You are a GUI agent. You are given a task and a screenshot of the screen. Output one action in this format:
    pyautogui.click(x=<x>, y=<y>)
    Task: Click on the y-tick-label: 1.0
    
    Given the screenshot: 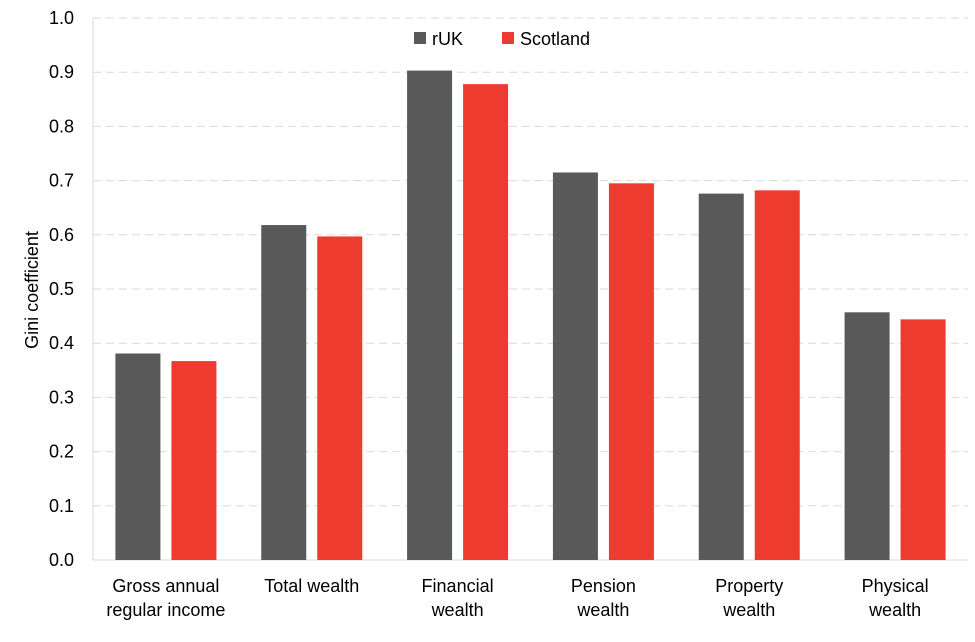 What is the action you would take?
    pyautogui.click(x=61, y=18)
    